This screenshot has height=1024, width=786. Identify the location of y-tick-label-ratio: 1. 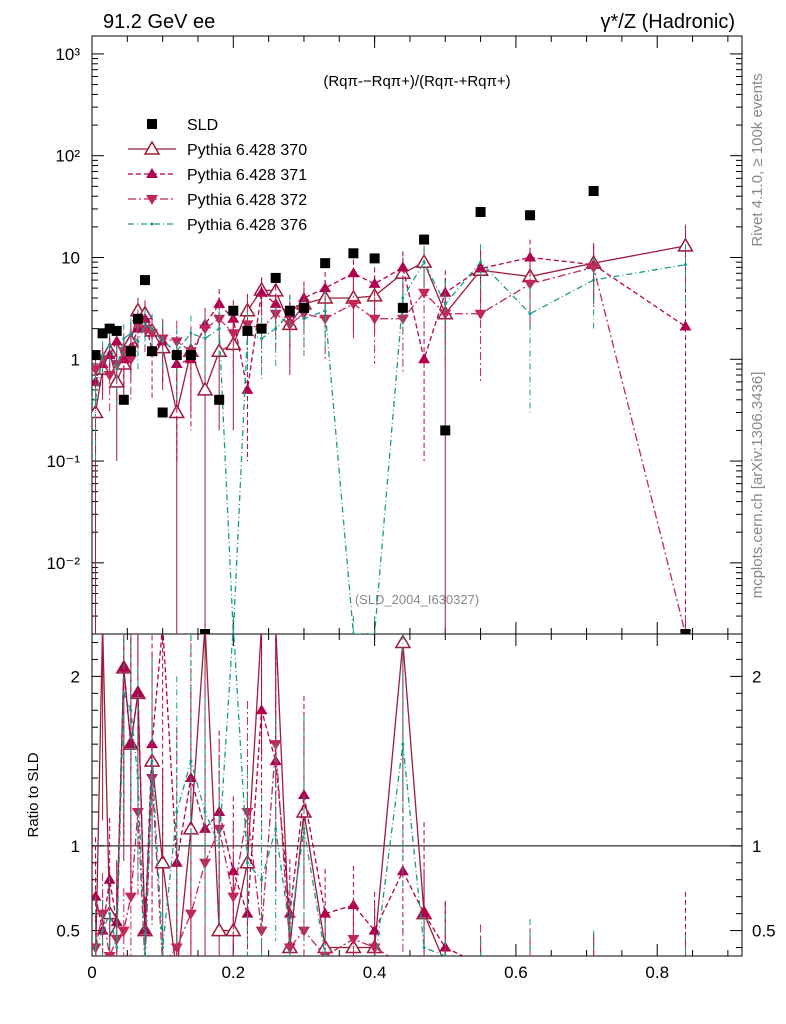
(75, 846).